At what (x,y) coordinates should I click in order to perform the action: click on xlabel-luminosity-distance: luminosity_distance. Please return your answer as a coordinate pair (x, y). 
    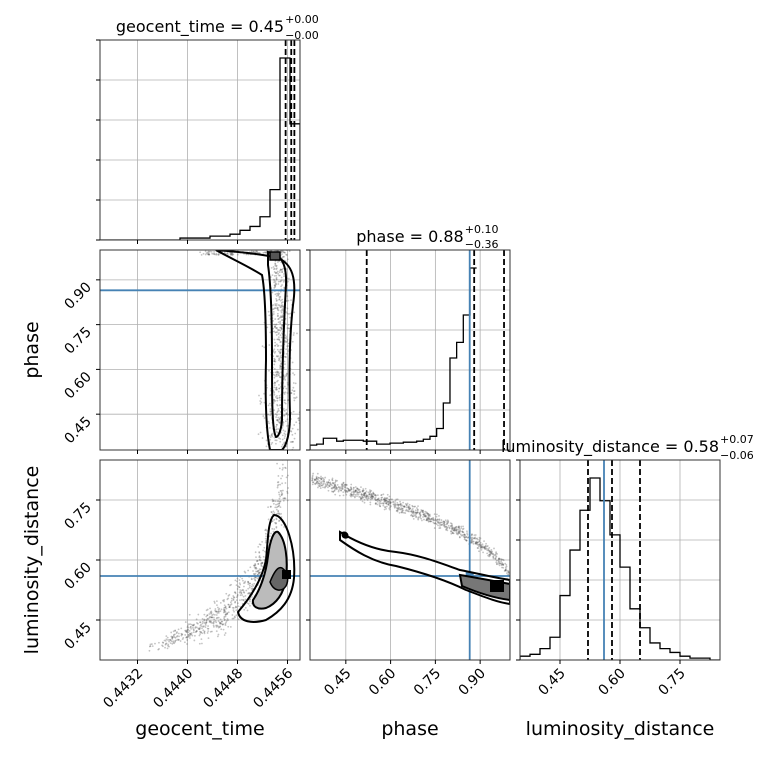
    Looking at the image, I should click on (620, 729).